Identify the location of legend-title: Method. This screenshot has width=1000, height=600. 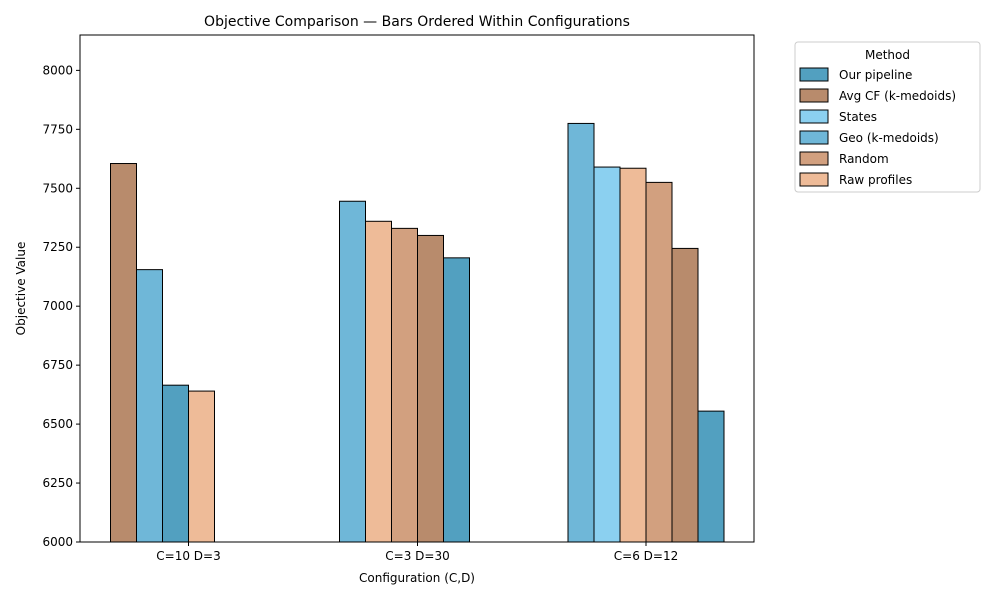
(887, 55).